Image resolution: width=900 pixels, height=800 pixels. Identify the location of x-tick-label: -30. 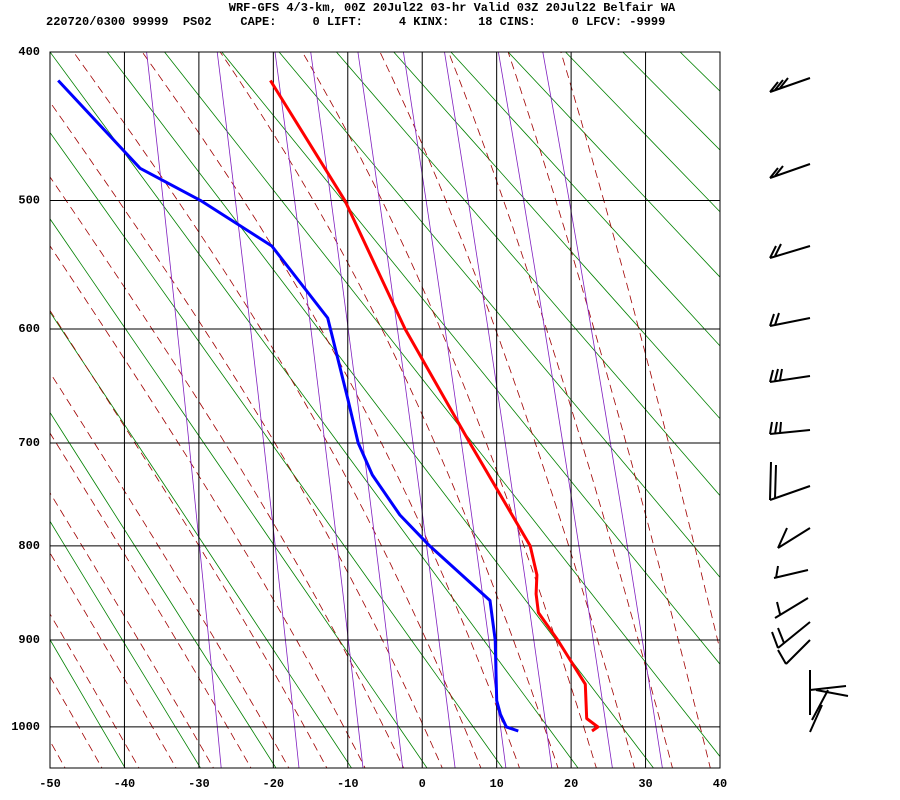
(199, 784).